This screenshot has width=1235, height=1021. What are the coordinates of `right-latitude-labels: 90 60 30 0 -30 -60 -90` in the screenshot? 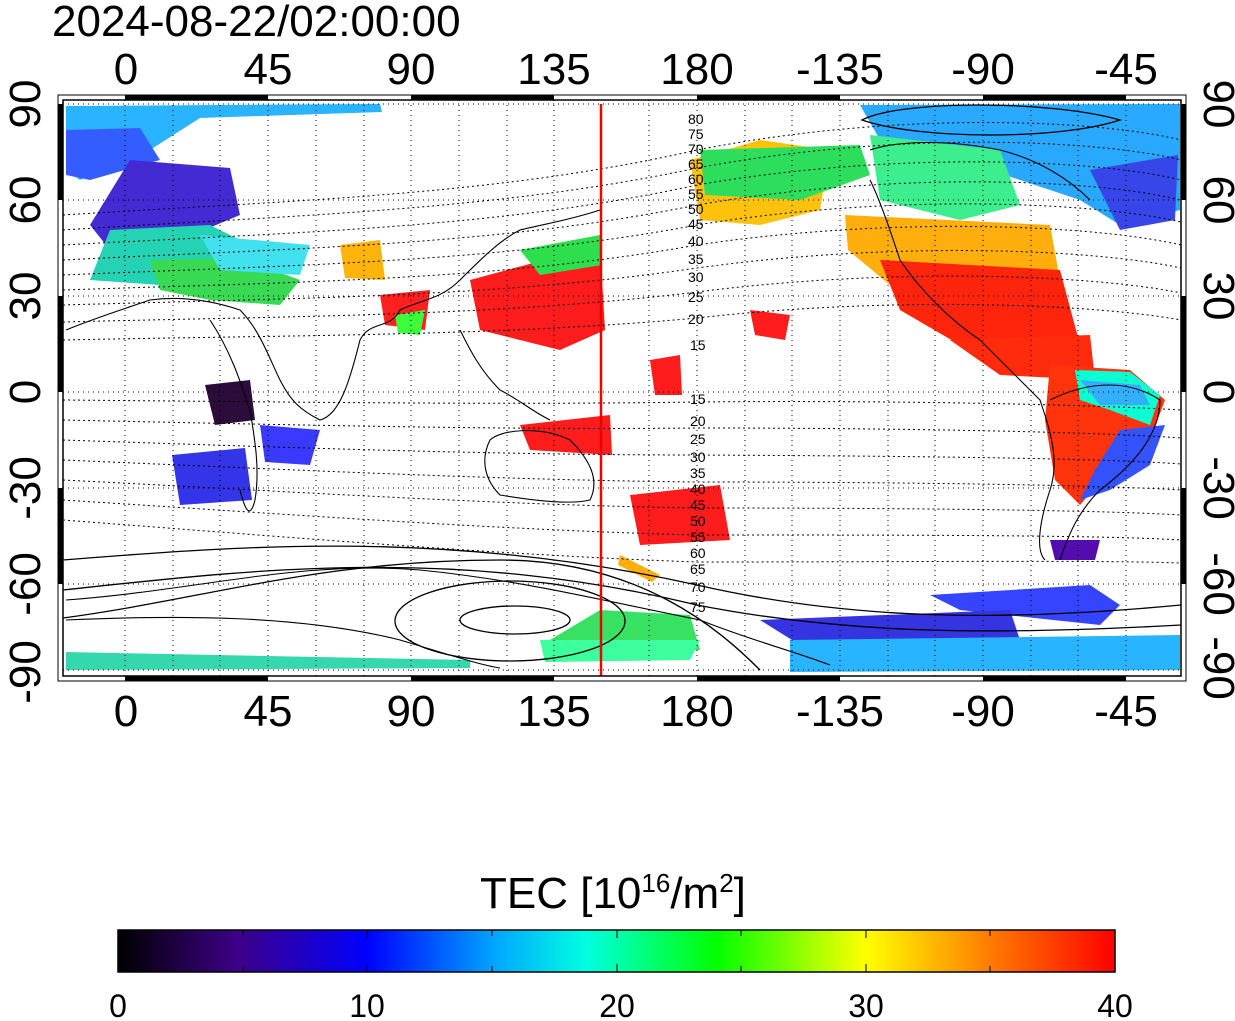 It's located at (1214, 390).